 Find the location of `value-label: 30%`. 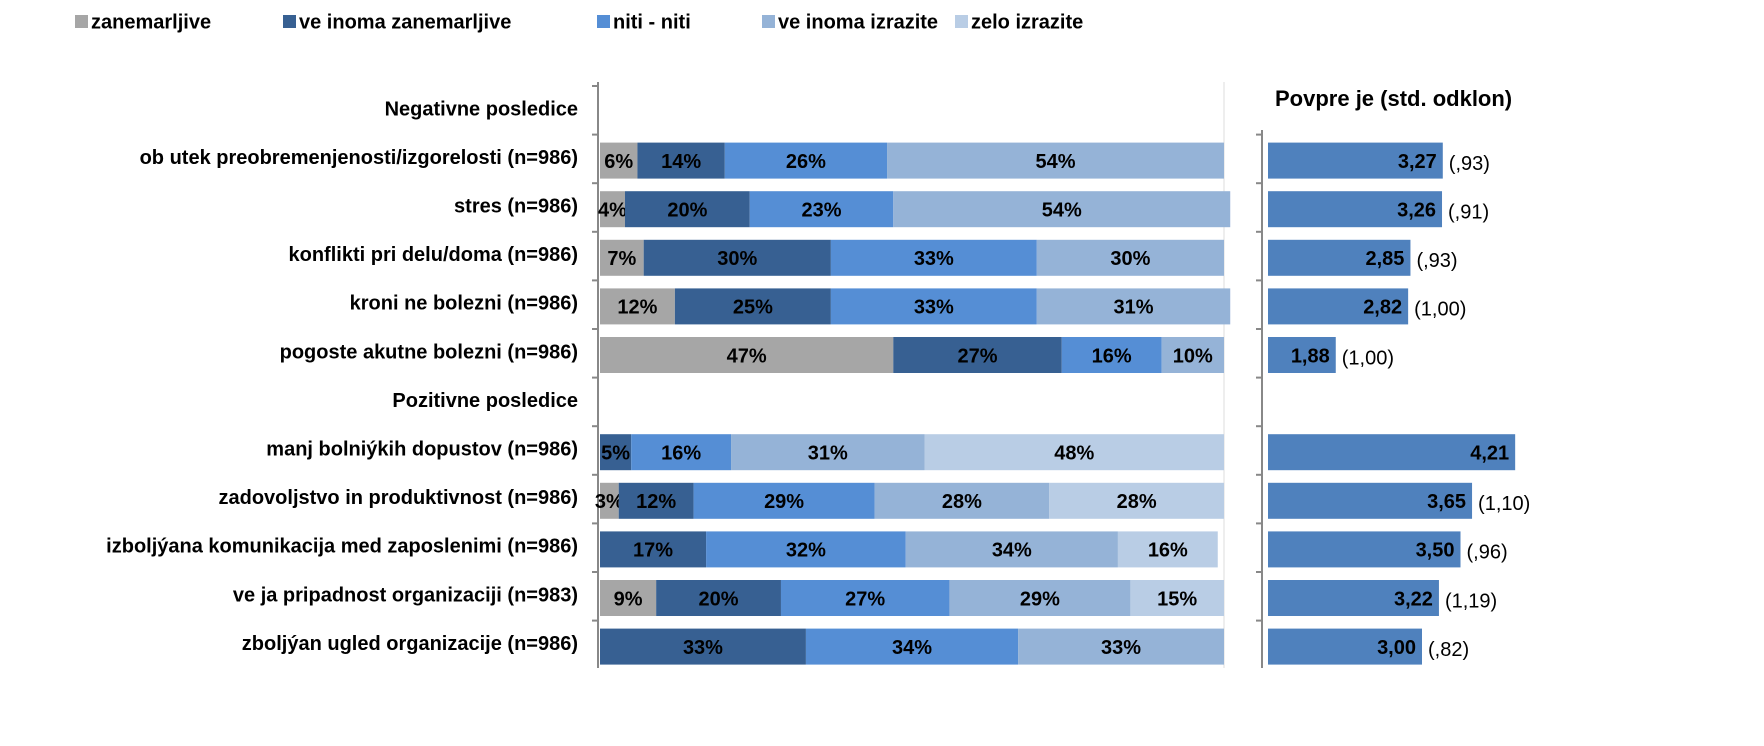

value-label: 30% is located at coordinates (1130, 259).